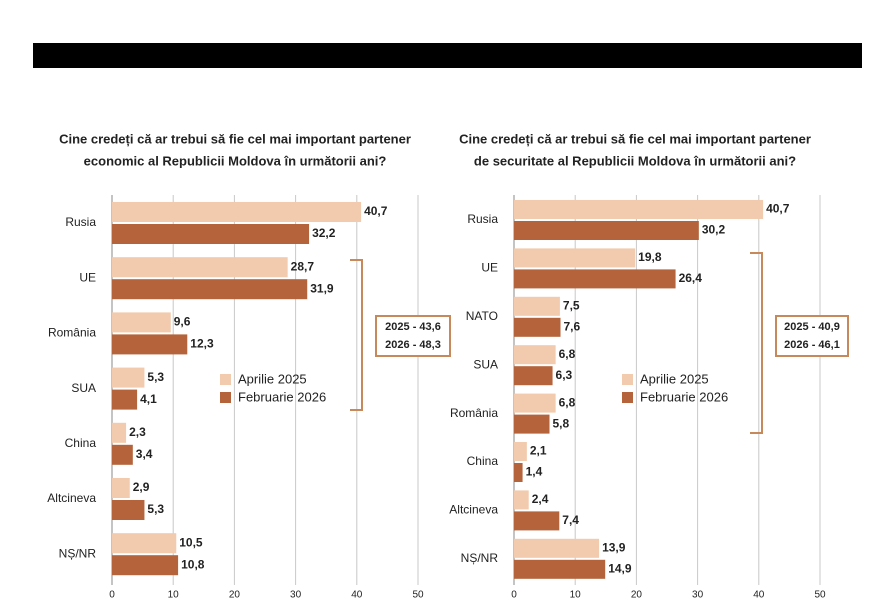 Image resolution: width=892 pixels, height=612 pixels. Describe the element at coordinates (650, 257) in the screenshot. I see `value-label: 19,8` at that location.